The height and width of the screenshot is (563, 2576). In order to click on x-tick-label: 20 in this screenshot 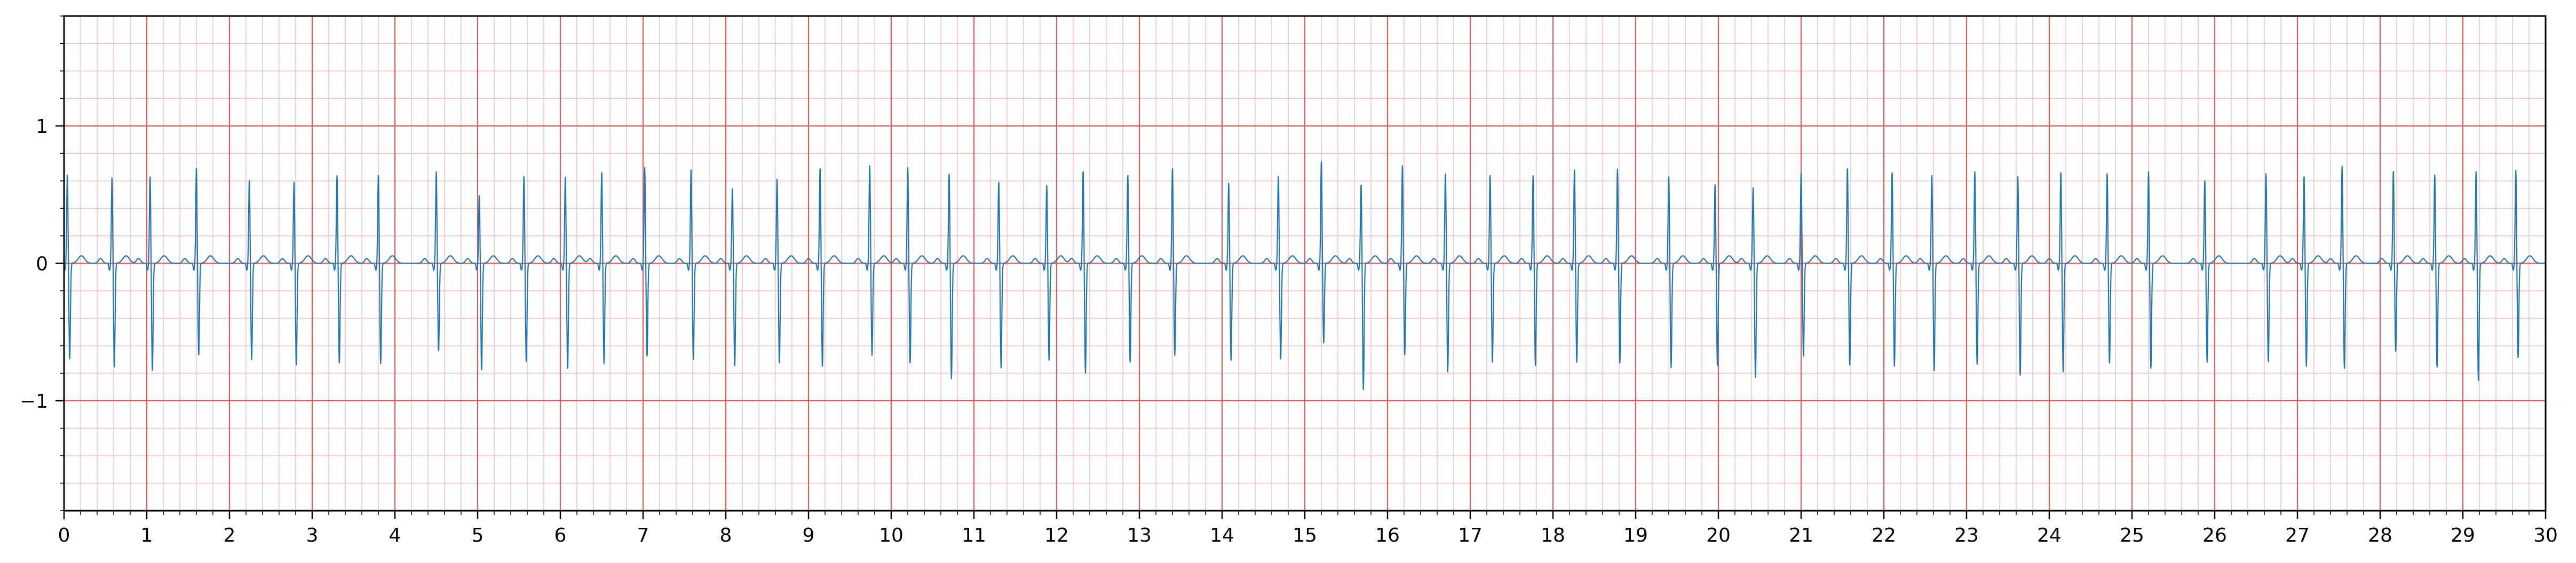, I will do `click(1718, 535)`.